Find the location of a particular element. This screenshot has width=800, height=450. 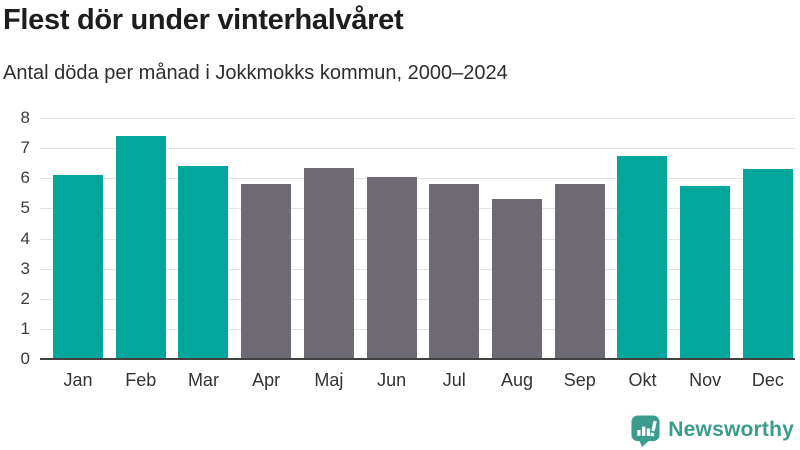

x-tick-label: Jul is located at coordinates (454, 380).